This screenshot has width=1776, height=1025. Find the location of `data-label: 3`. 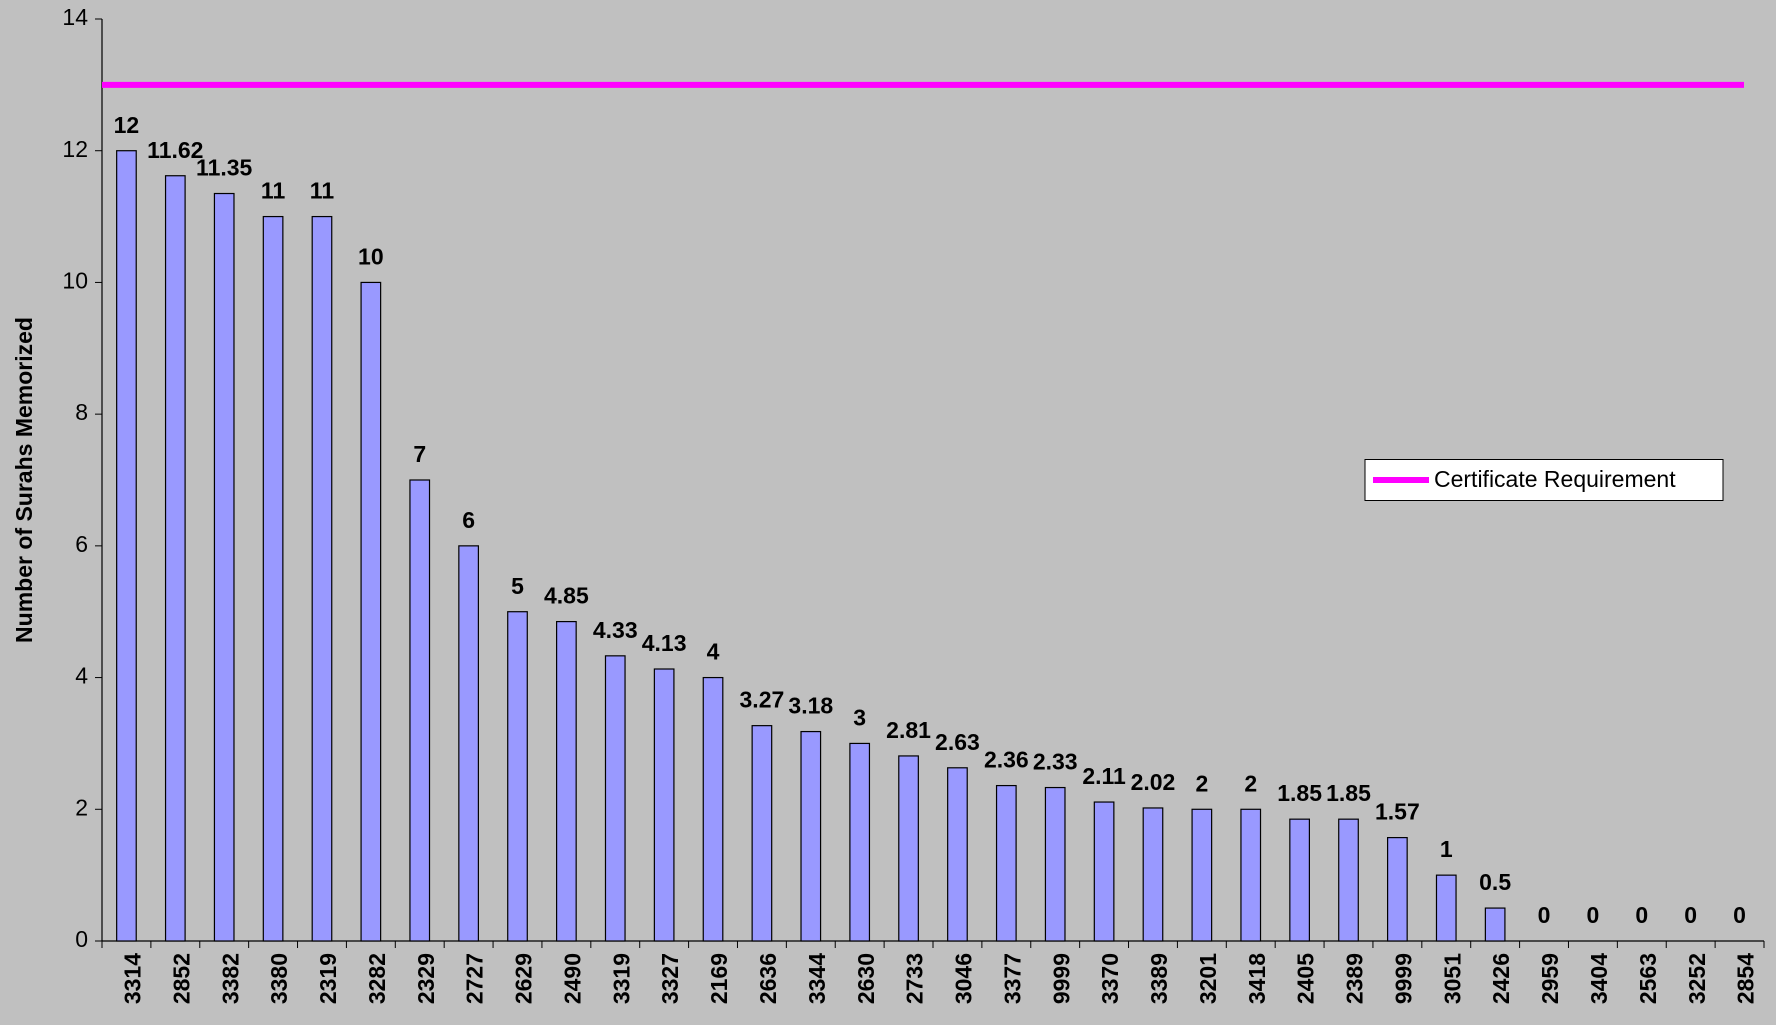

data-label: 3 is located at coordinates (859, 718).